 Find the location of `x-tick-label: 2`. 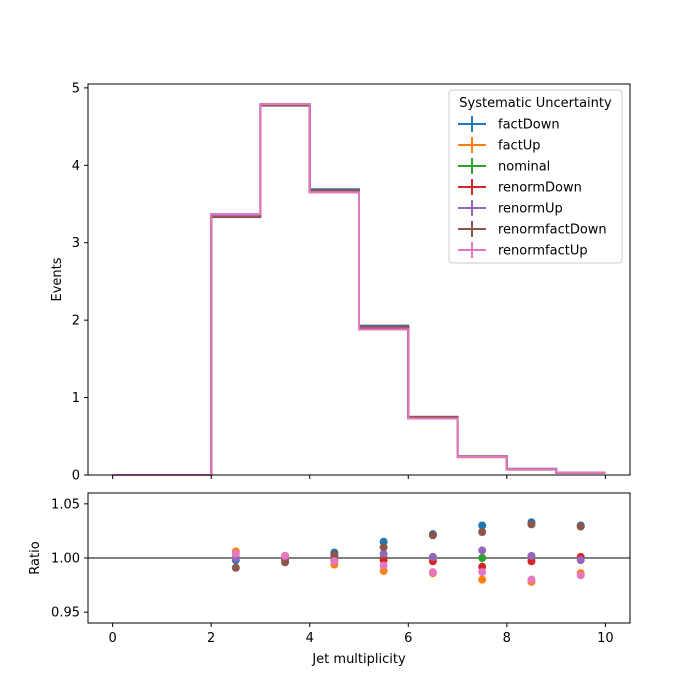

x-tick-label: 2 is located at coordinates (211, 638).